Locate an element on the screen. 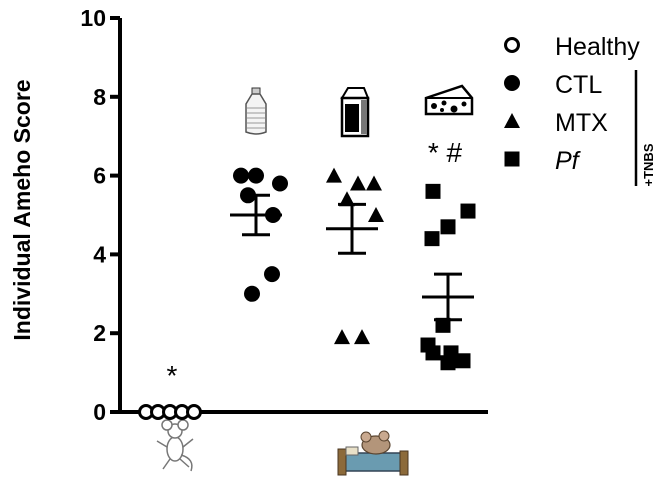 Image resolution: width=664 pixels, height=487 pixels. significance-annotation: * # is located at coordinates (445, 152).